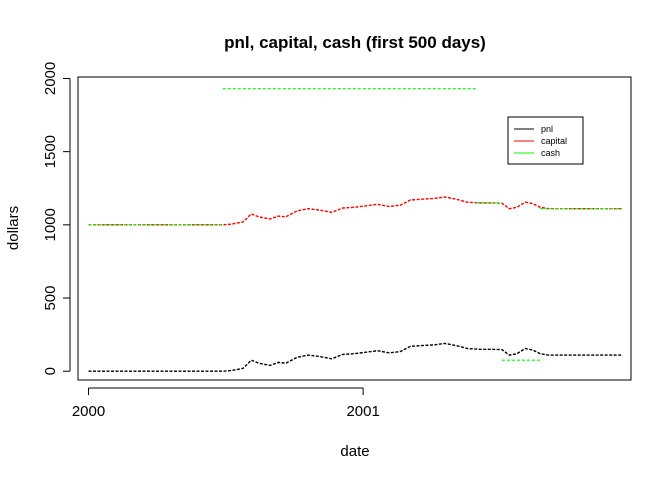  I want to click on legend-label-capital: capital, so click(554, 141).